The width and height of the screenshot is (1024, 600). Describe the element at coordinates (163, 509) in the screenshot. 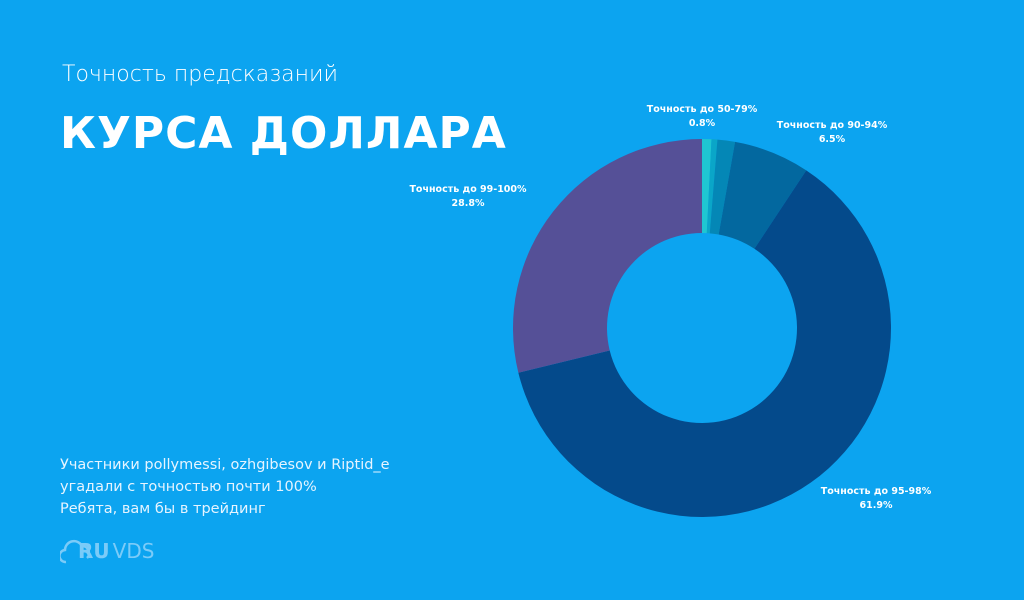

I see `note-line: Ребята, вам бы в трейдинг` at that location.